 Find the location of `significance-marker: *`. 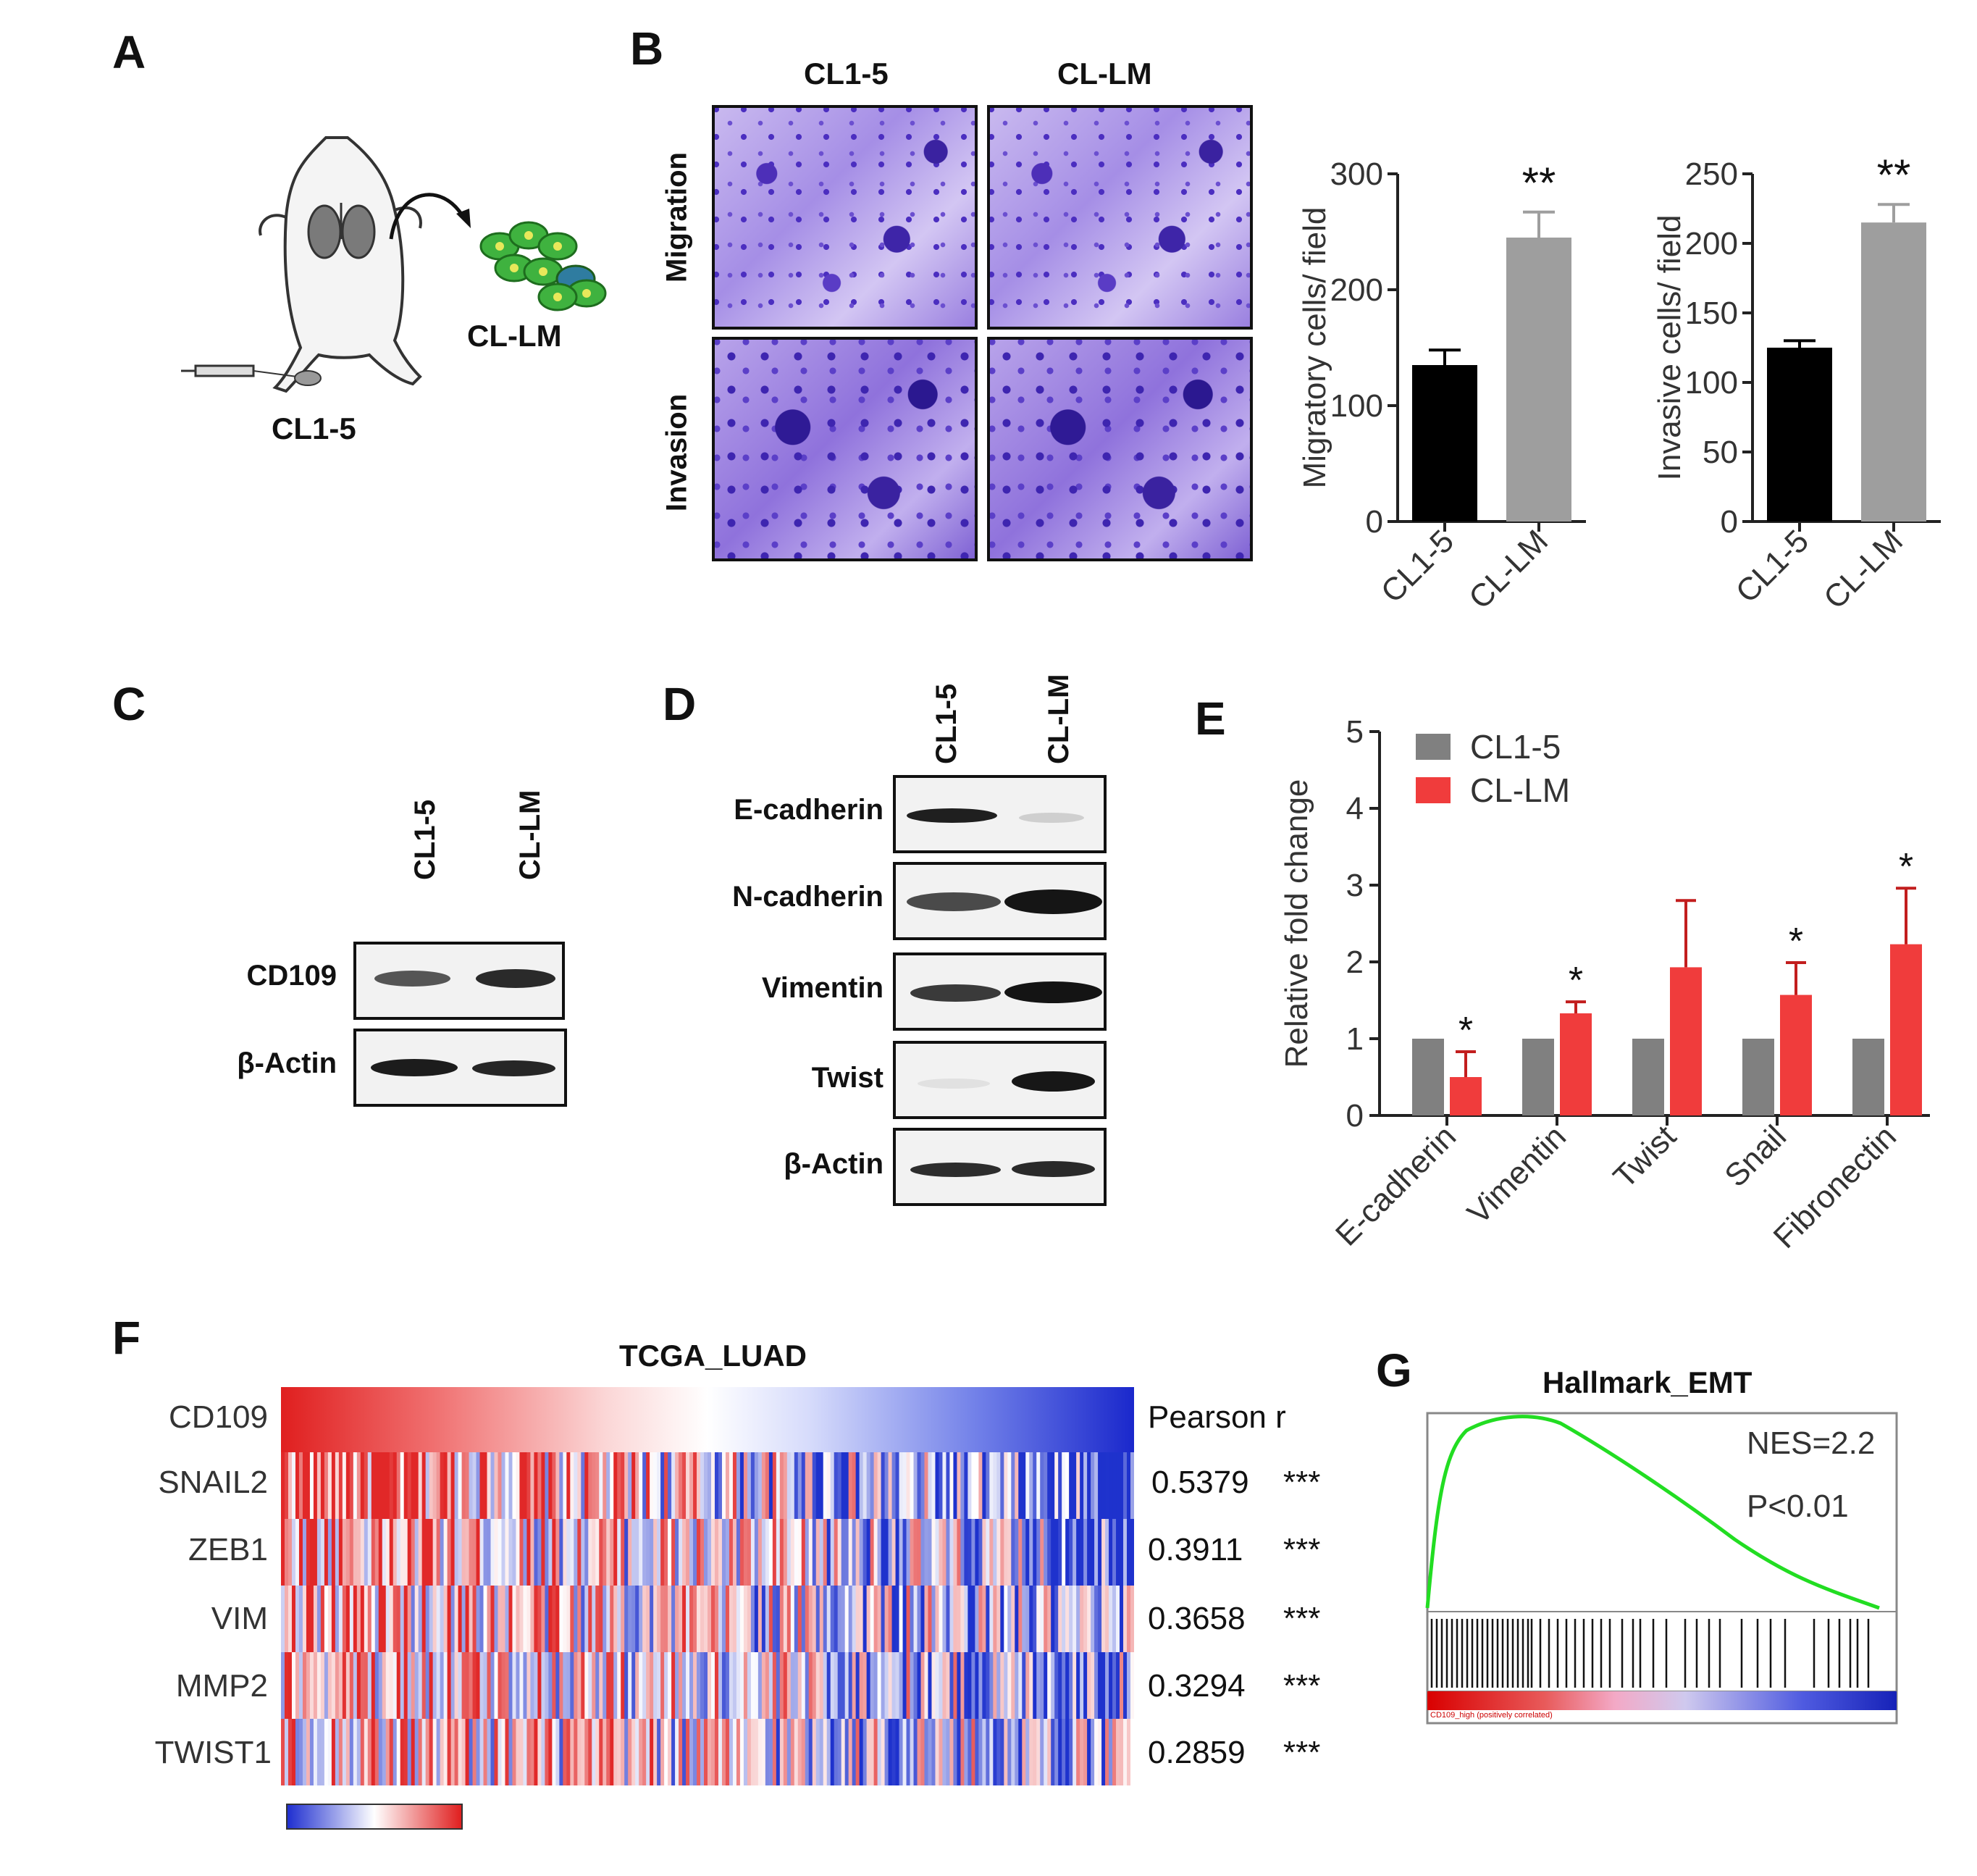

significance-marker: * is located at coordinates (1576, 981).